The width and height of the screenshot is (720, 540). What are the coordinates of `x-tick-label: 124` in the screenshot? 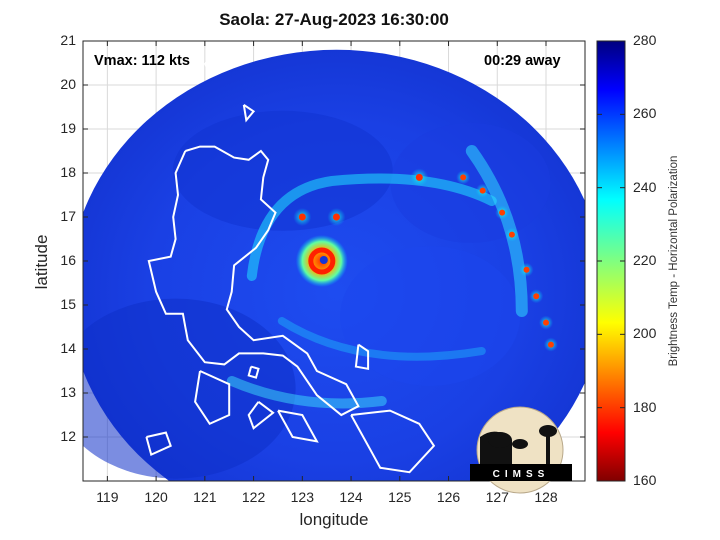 It's located at (351, 497).